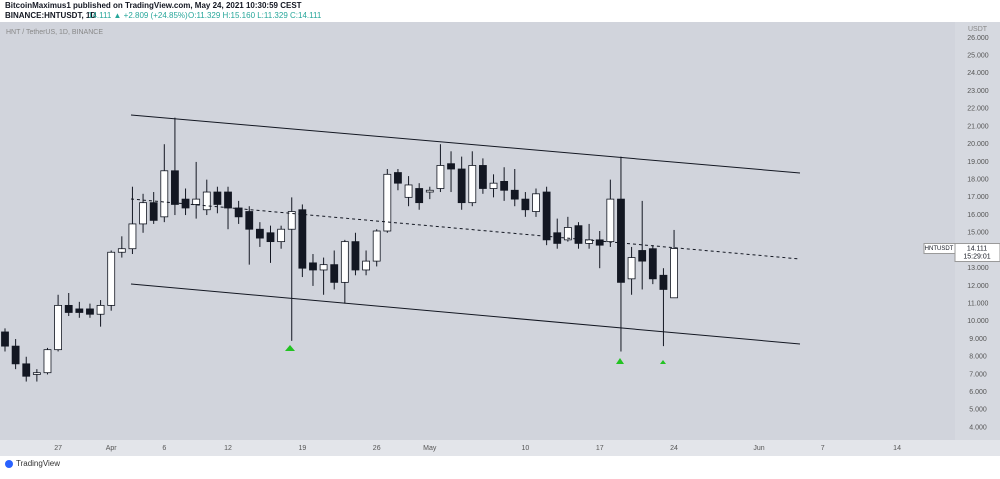 This screenshot has width=1000, height=479. What do you see at coordinates (978, 109) in the screenshot?
I see `y-tick-label: 22.000` at bounding box center [978, 109].